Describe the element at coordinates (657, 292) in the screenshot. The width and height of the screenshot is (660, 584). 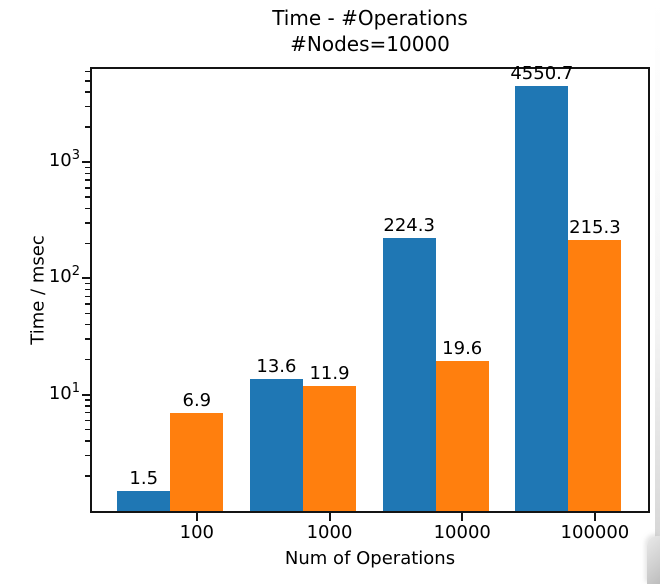
I see `screen-right-edge-artifact` at that location.